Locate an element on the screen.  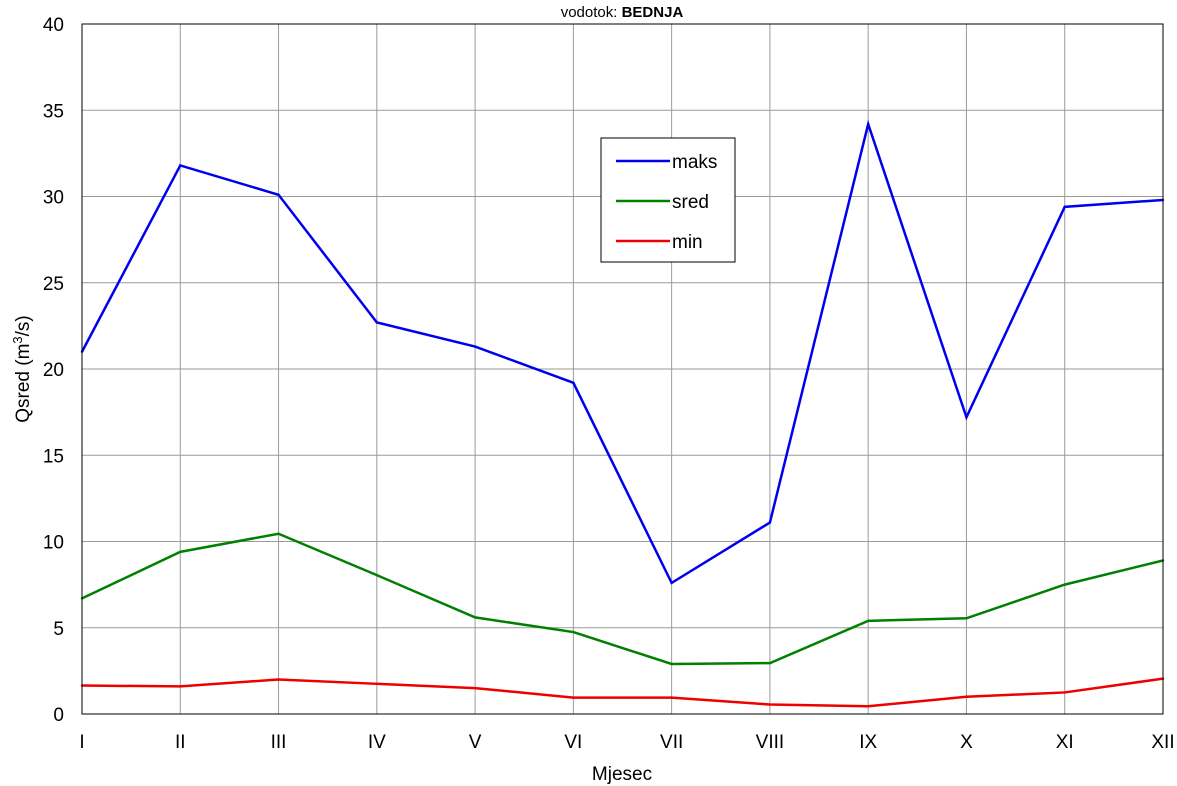
y-axis-label-main: Qsred (m is located at coordinates (23, 383).